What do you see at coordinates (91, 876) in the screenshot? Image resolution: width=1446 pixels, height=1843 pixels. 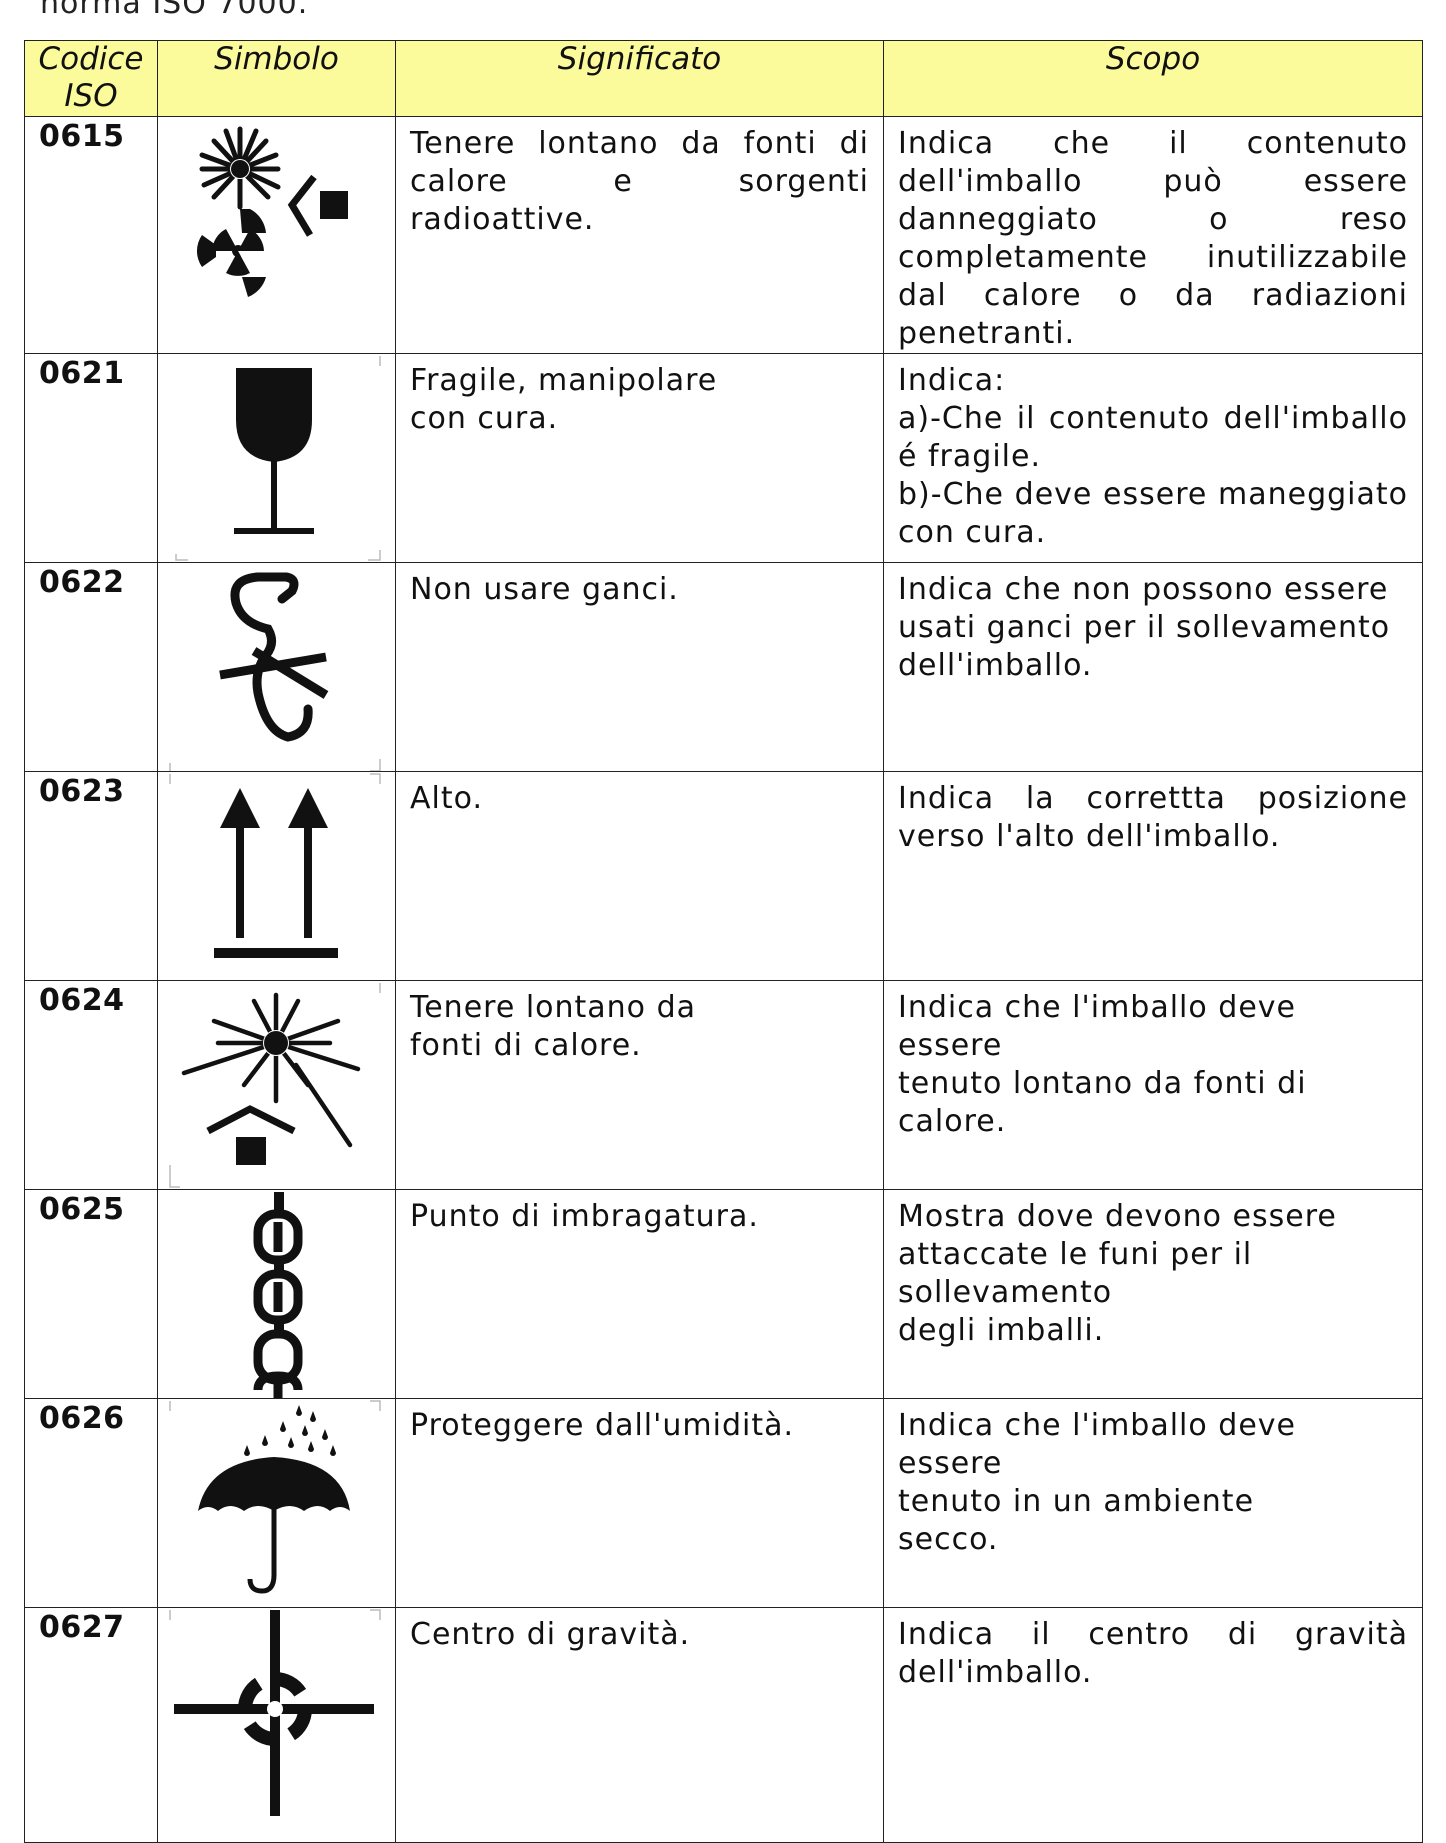 I see `iso-code: 0623` at bounding box center [91, 876].